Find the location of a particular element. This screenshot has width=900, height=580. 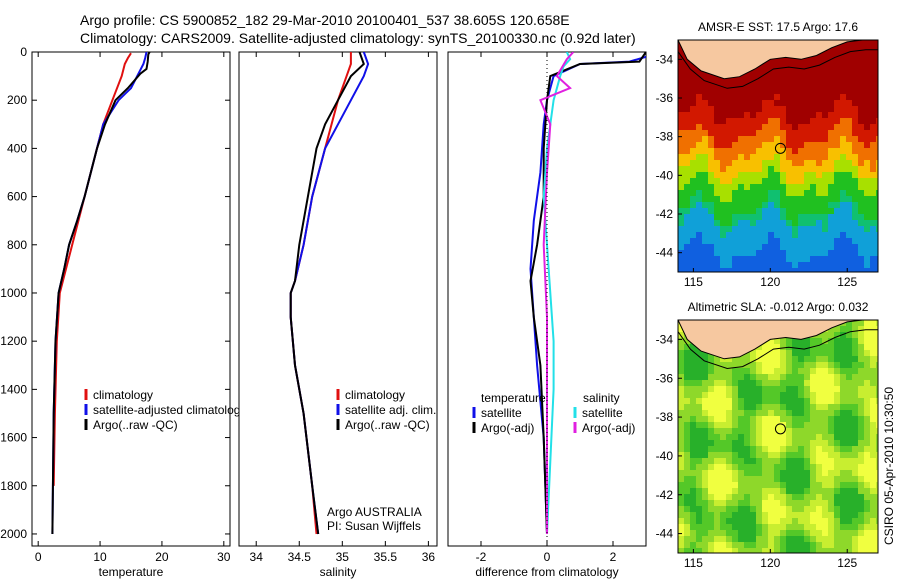

temperature-ytick-label: 1800 is located at coordinates (13, 486).